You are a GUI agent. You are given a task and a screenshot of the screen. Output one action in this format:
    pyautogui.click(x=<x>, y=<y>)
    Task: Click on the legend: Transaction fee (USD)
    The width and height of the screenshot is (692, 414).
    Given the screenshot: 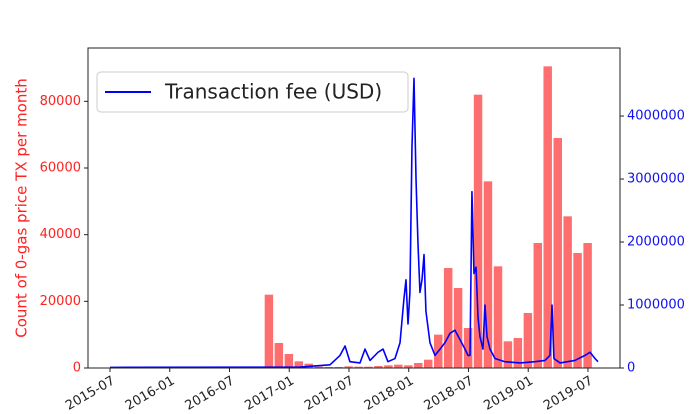 What is the action you would take?
    pyautogui.click(x=252, y=92)
    